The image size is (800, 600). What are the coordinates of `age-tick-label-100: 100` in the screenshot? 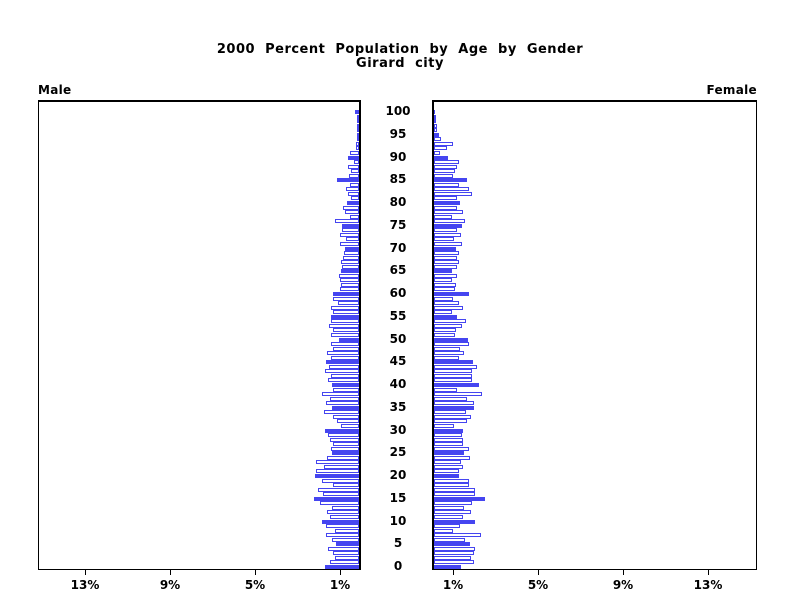 It's located at (398, 111).